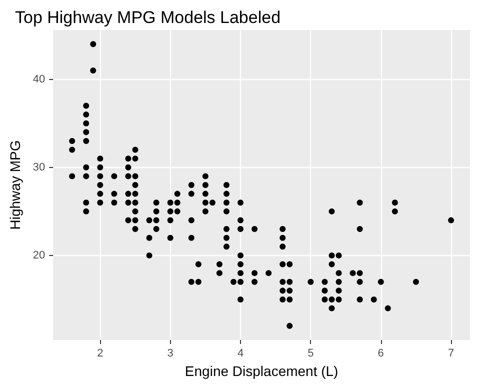 This screenshot has width=480, height=384. Describe the element at coordinates (39, 255) in the screenshot. I see `y-tick-label: 20` at that location.